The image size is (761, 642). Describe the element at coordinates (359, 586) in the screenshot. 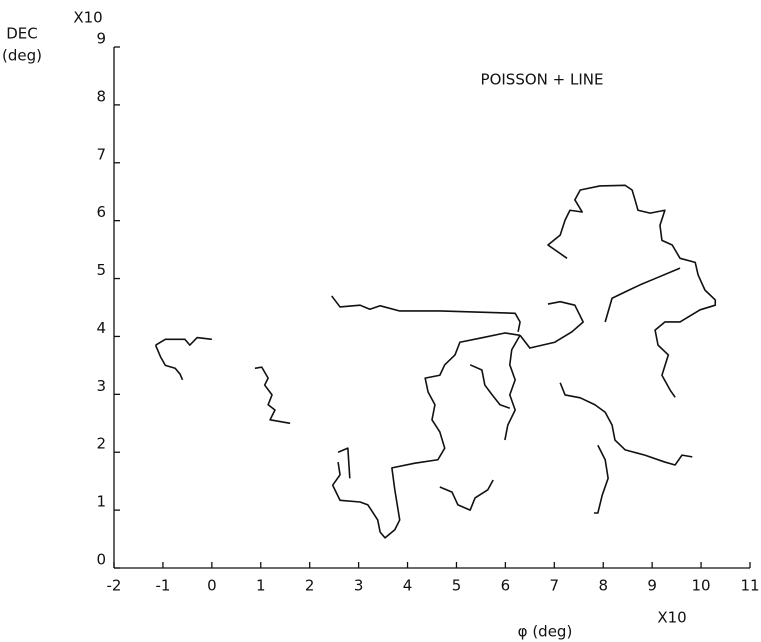

I see `x-tick-label: 3` at that location.